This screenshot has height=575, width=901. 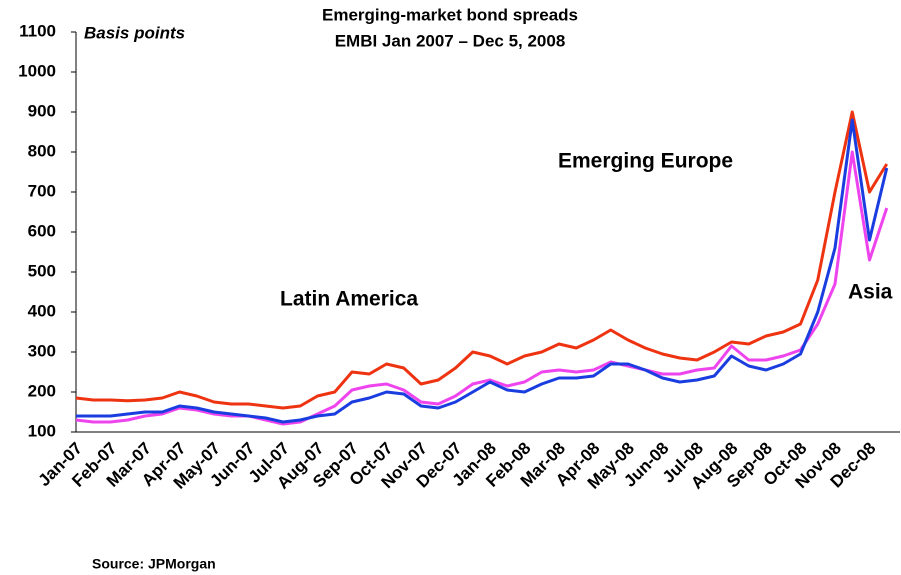 What do you see at coordinates (37, 30) in the screenshot?
I see `y-tick-label: 1100` at bounding box center [37, 30].